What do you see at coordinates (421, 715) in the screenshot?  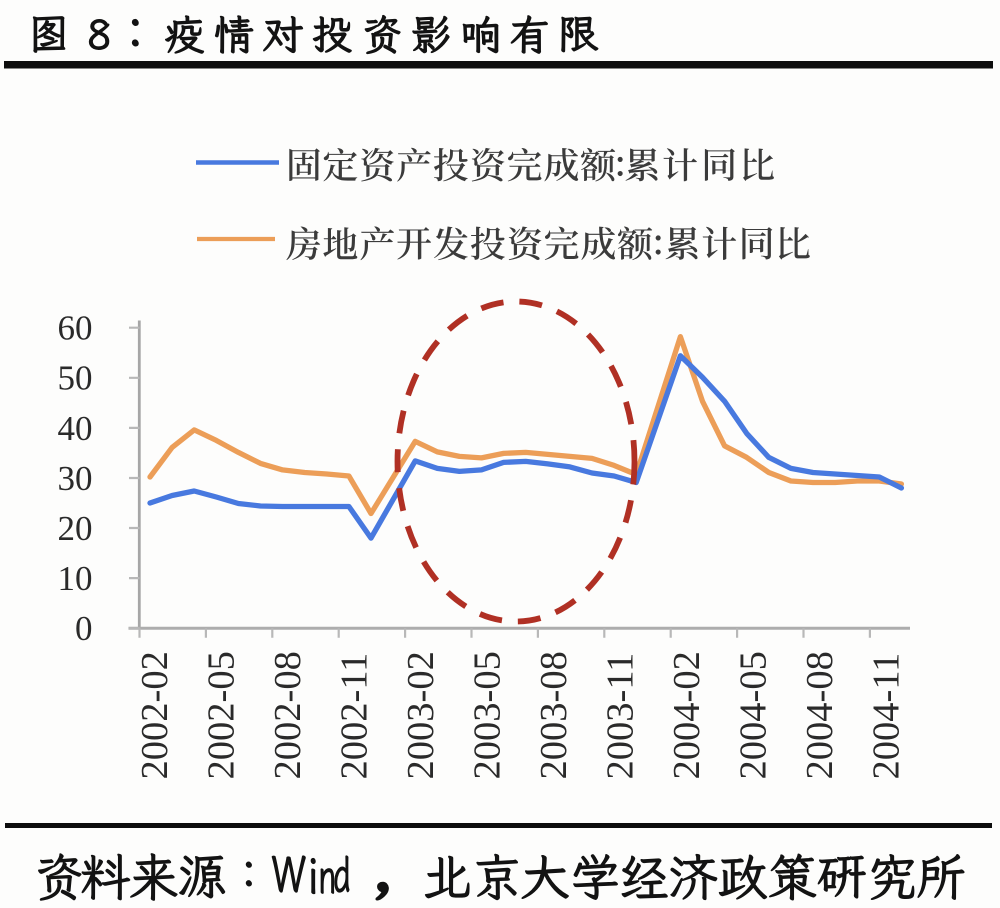 I see `svg-text: 2003-02` at bounding box center [421, 715].